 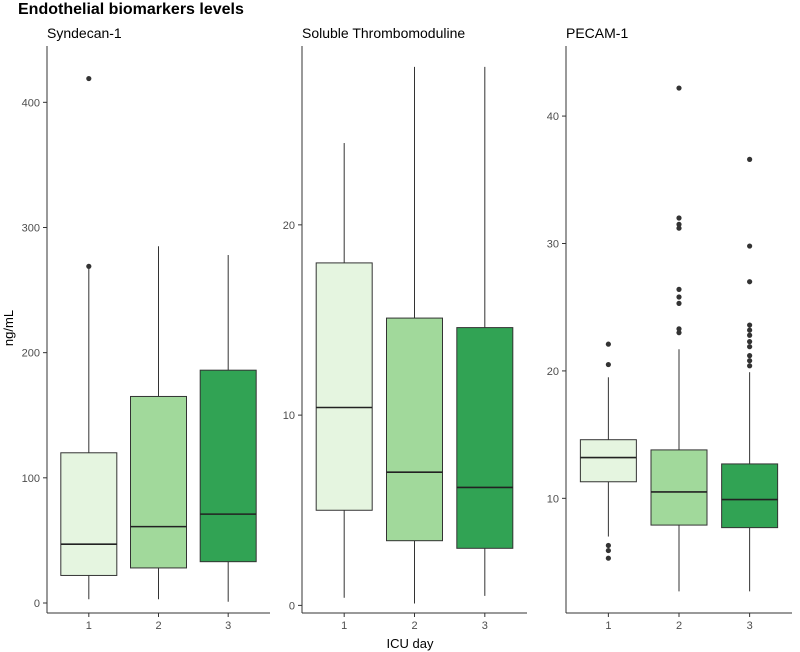 I want to click on x-tick-label-pecam-1: 3, so click(x=750, y=626).